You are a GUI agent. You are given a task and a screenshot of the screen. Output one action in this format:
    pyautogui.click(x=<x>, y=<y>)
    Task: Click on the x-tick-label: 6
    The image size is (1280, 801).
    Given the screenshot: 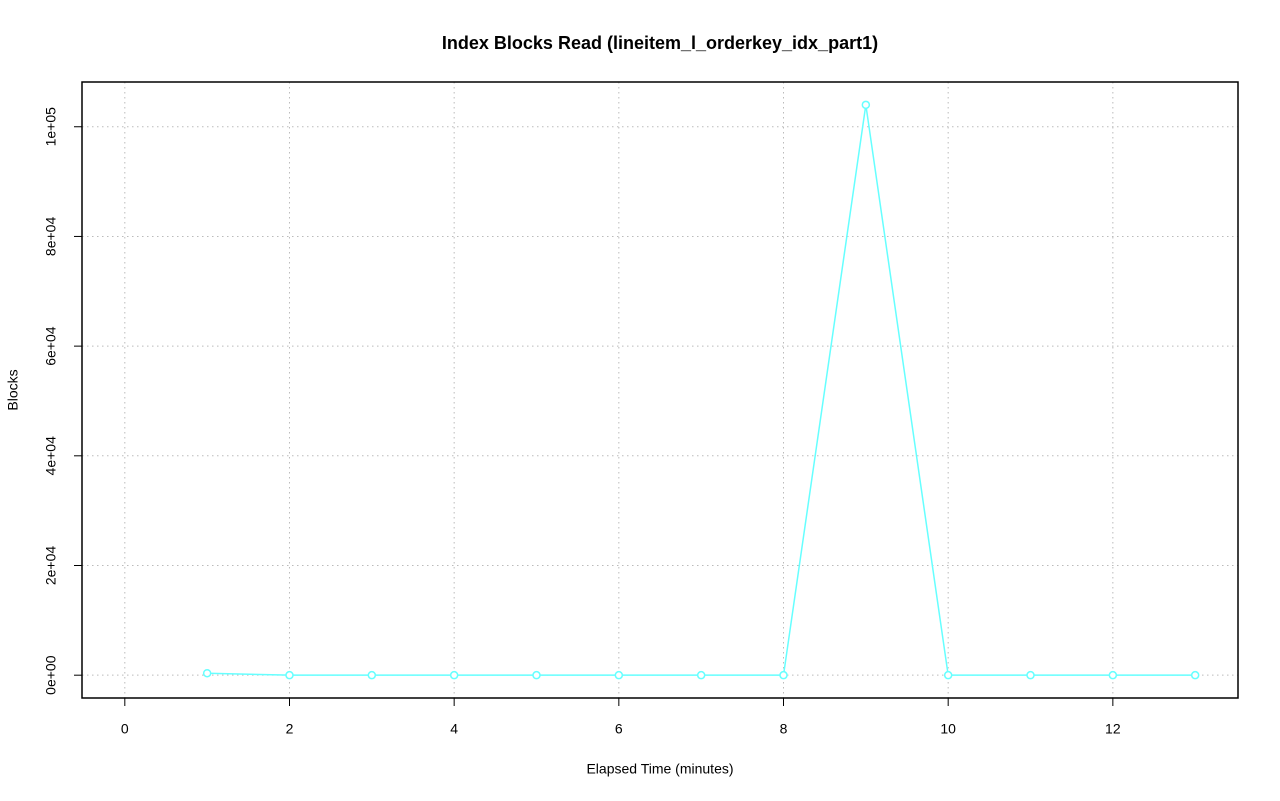 What is the action you would take?
    pyautogui.click(x=619, y=729)
    